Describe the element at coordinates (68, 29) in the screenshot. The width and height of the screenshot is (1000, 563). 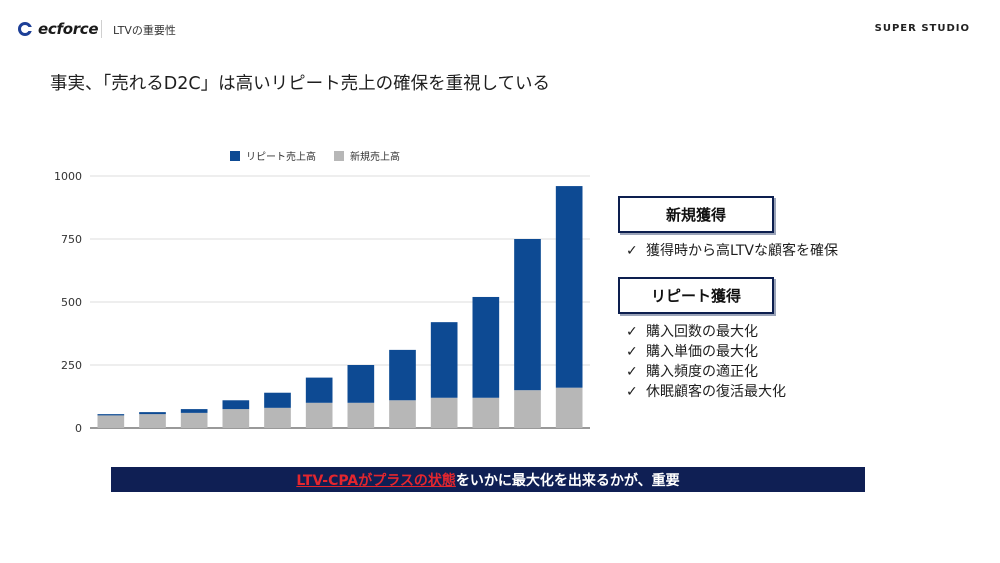
I see `logo-text: ecforce` at that location.